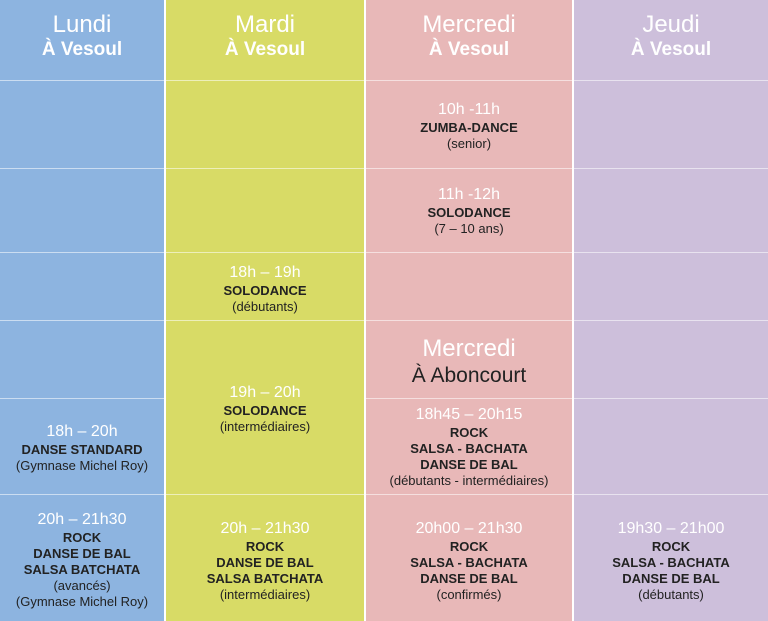 The width and height of the screenshot is (768, 621). I want to click on day-name: Jeudi, so click(671, 24).